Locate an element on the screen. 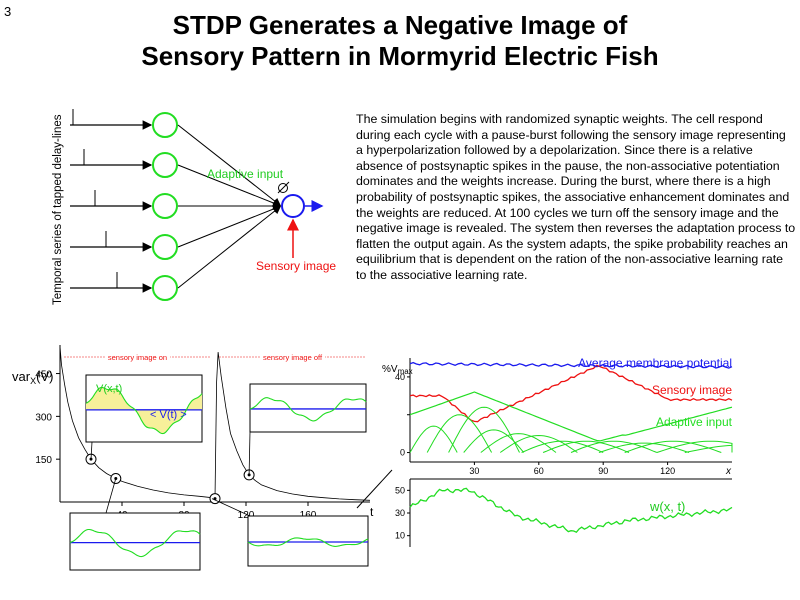  inset-plot: V(x,t) < V(t) > is located at coordinates (144, 408).